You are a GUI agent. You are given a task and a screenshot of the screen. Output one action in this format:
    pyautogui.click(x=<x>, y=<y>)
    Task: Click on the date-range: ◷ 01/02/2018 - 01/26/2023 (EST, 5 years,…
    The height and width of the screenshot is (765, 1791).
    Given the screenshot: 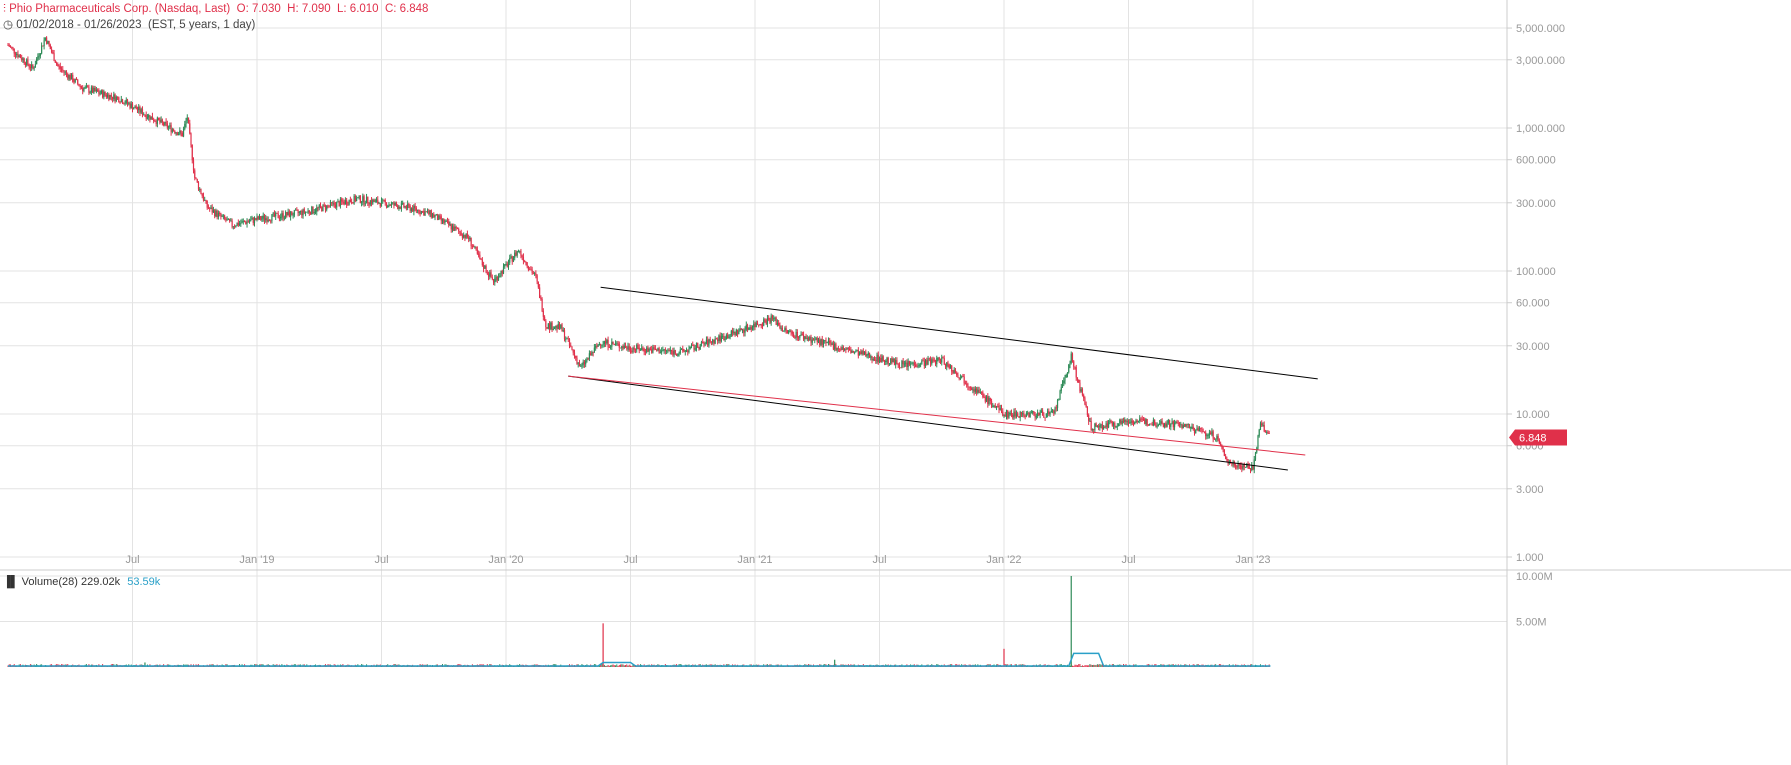 What is the action you would take?
    pyautogui.click(x=129, y=24)
    